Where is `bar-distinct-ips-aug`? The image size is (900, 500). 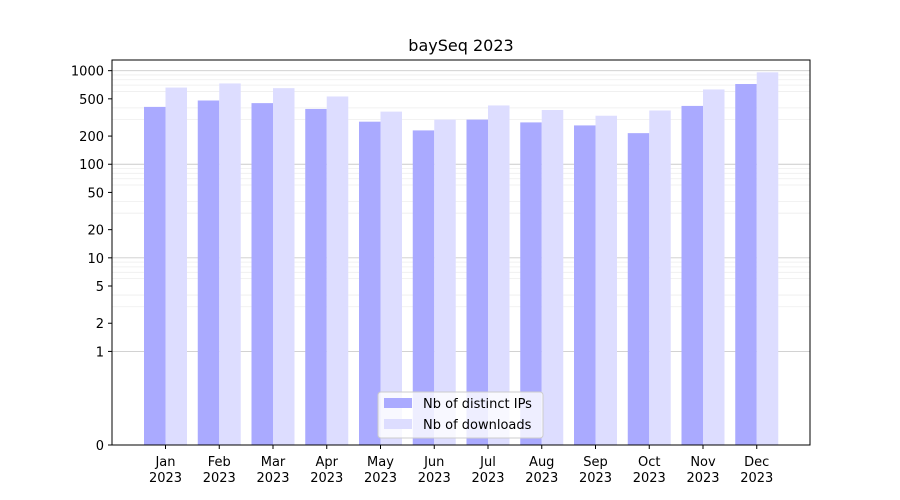 bar-distinct-ips-aug is located at coordinates (531, 283).